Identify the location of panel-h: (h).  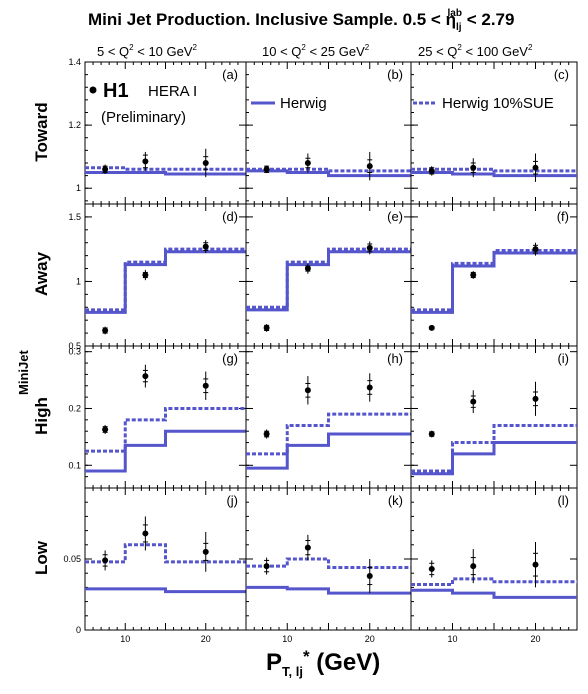
(328, 417).